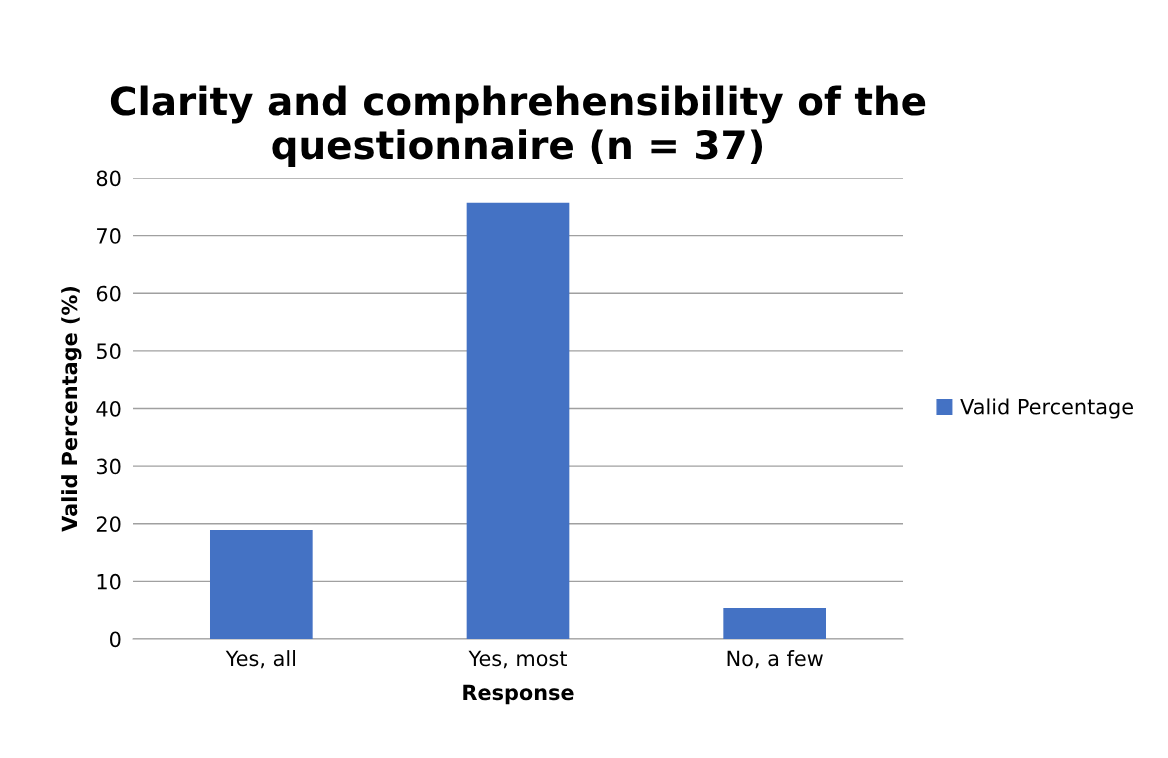 This screenshot has height=758, width=1168. Describe the element at coordinates (108, 408) in the screenshot. I see `y-tick-label: 40` at that location.